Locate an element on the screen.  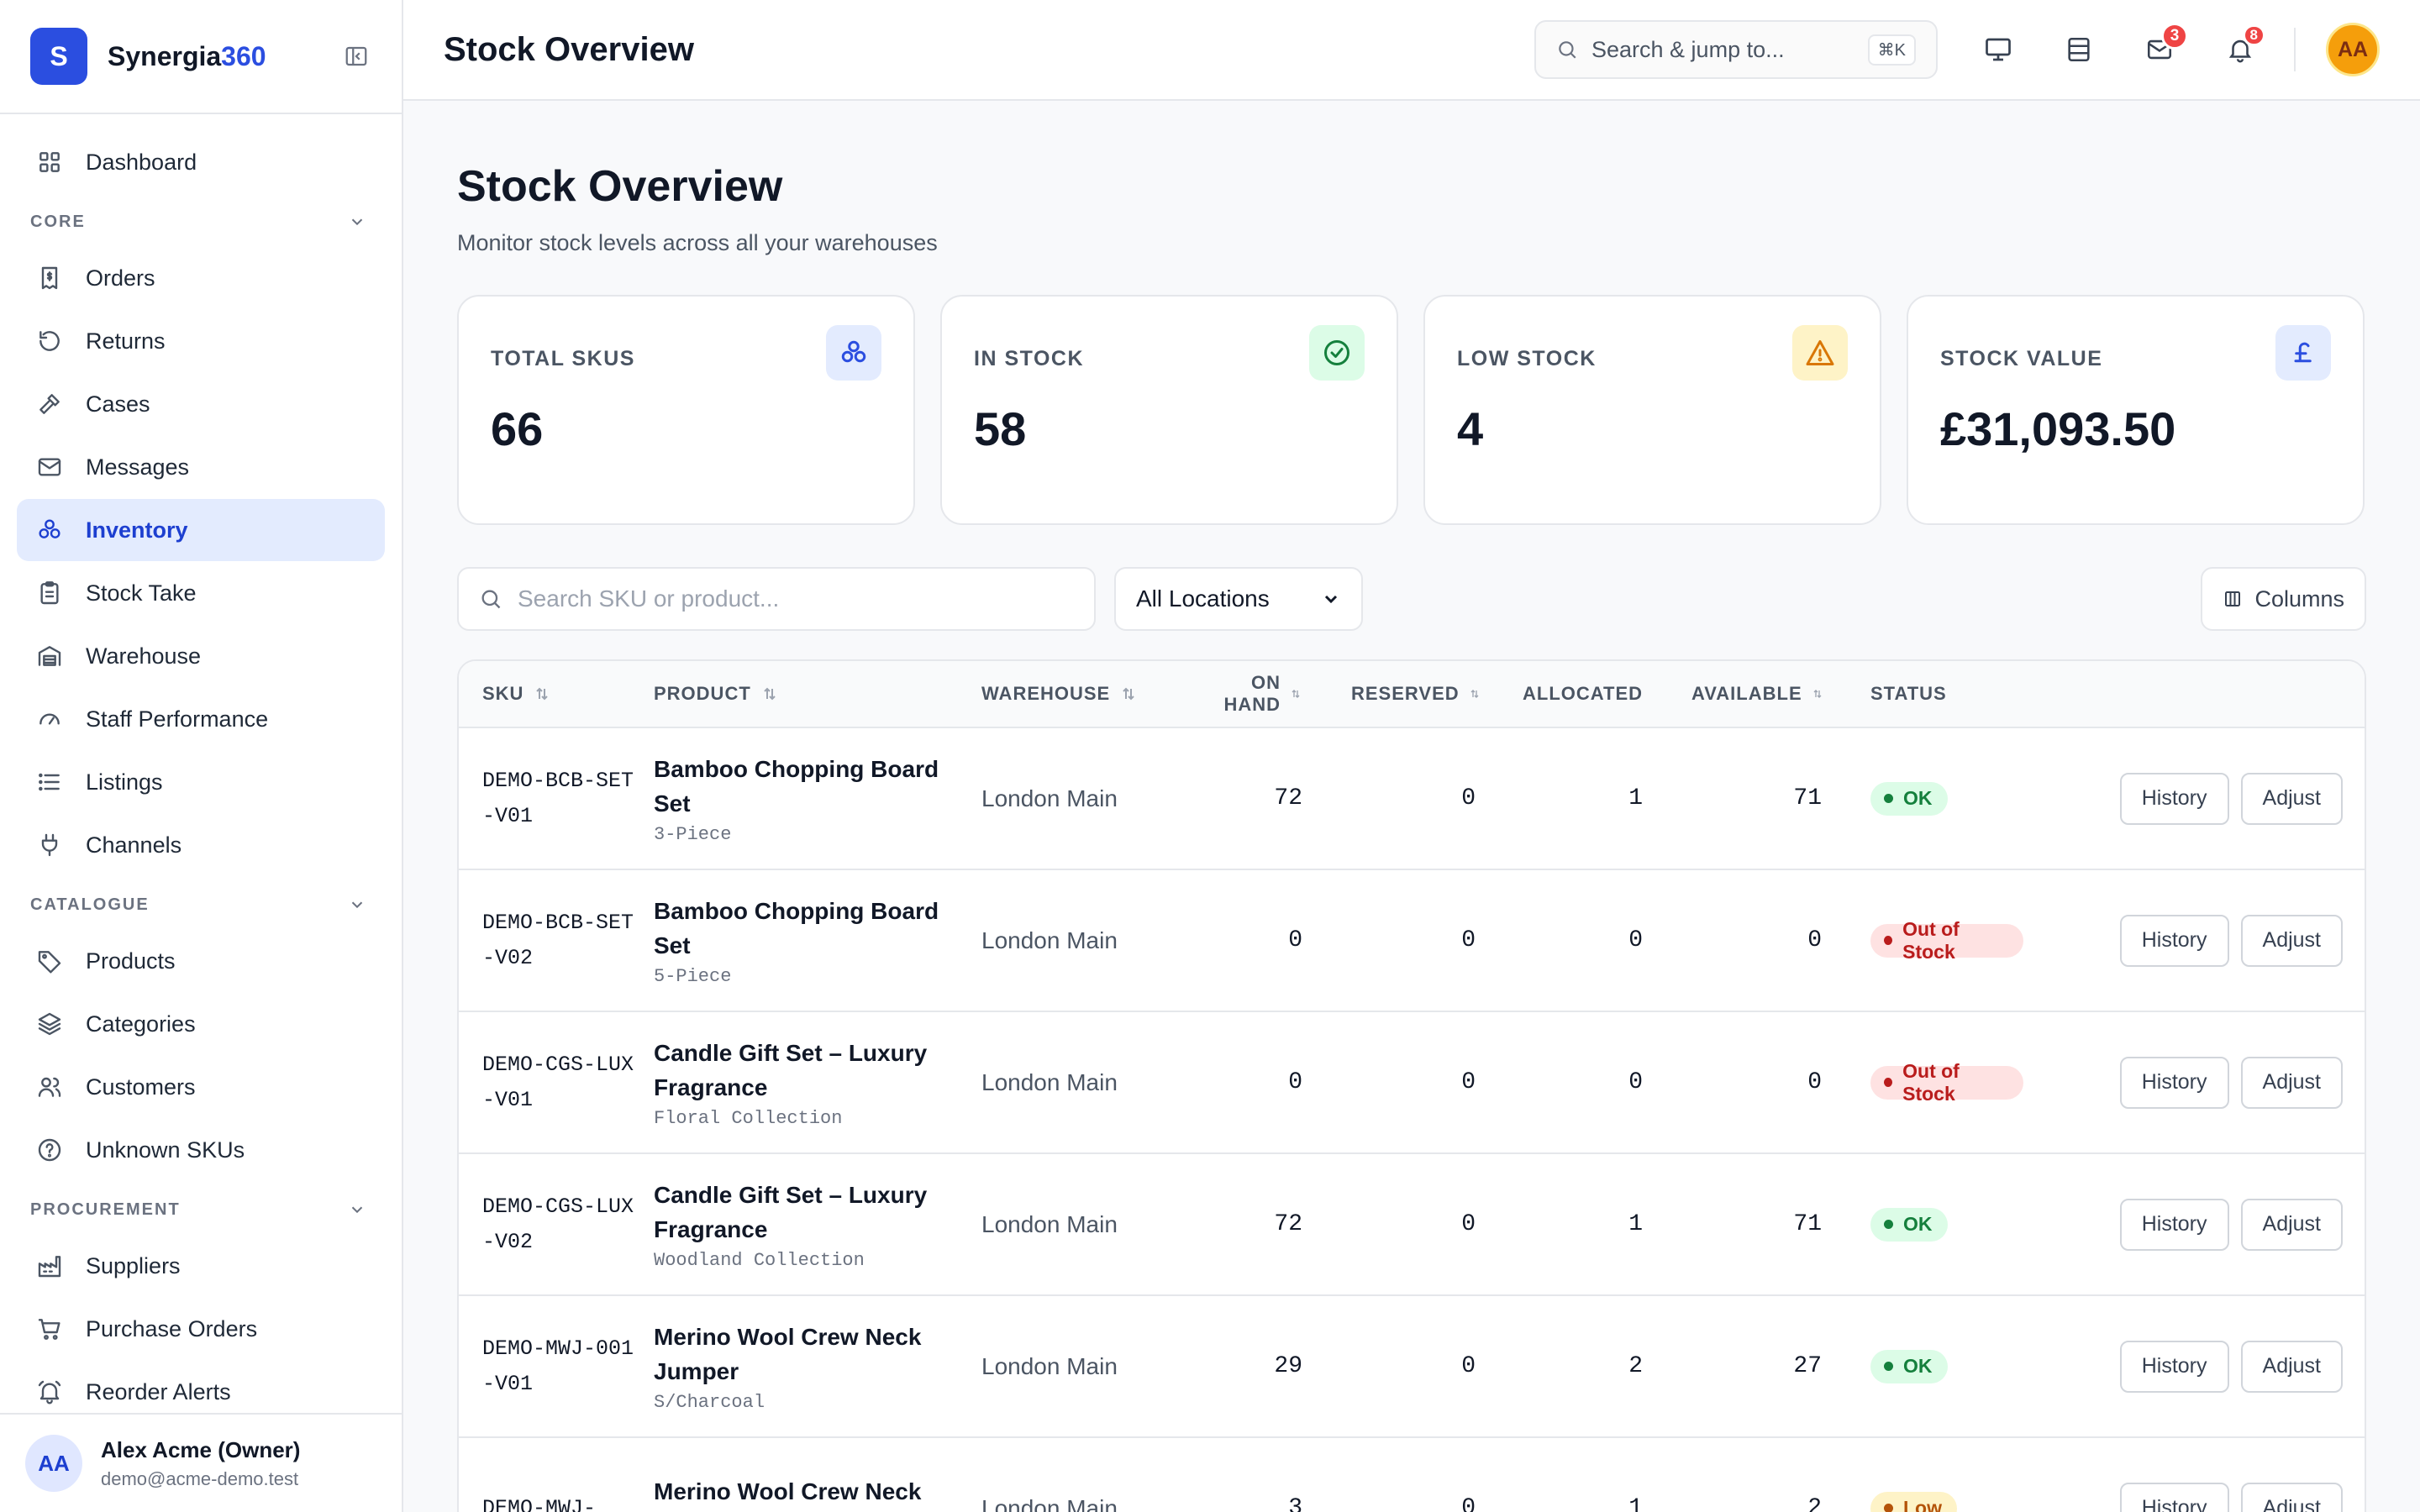
stat-card-in-stock: IN STOCK 58 is located at coordinates (1169, 410).